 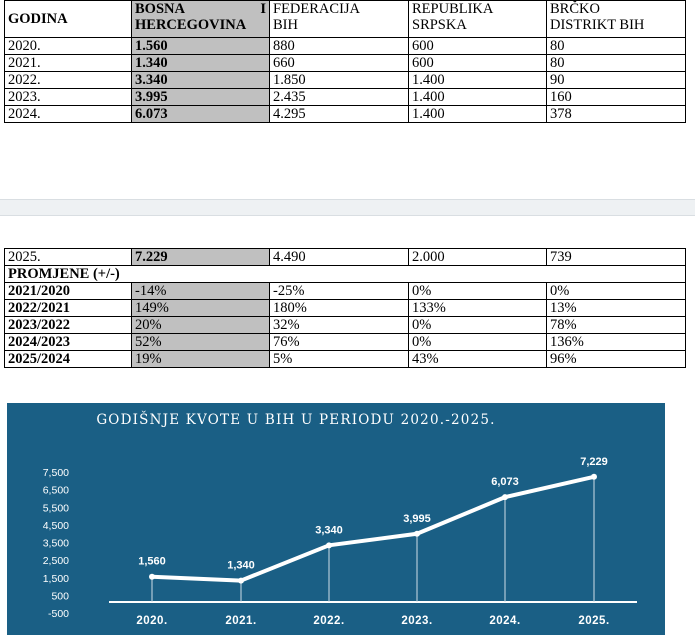 I want to click on cell-brcko: 0%, so click(x=616, y=291).